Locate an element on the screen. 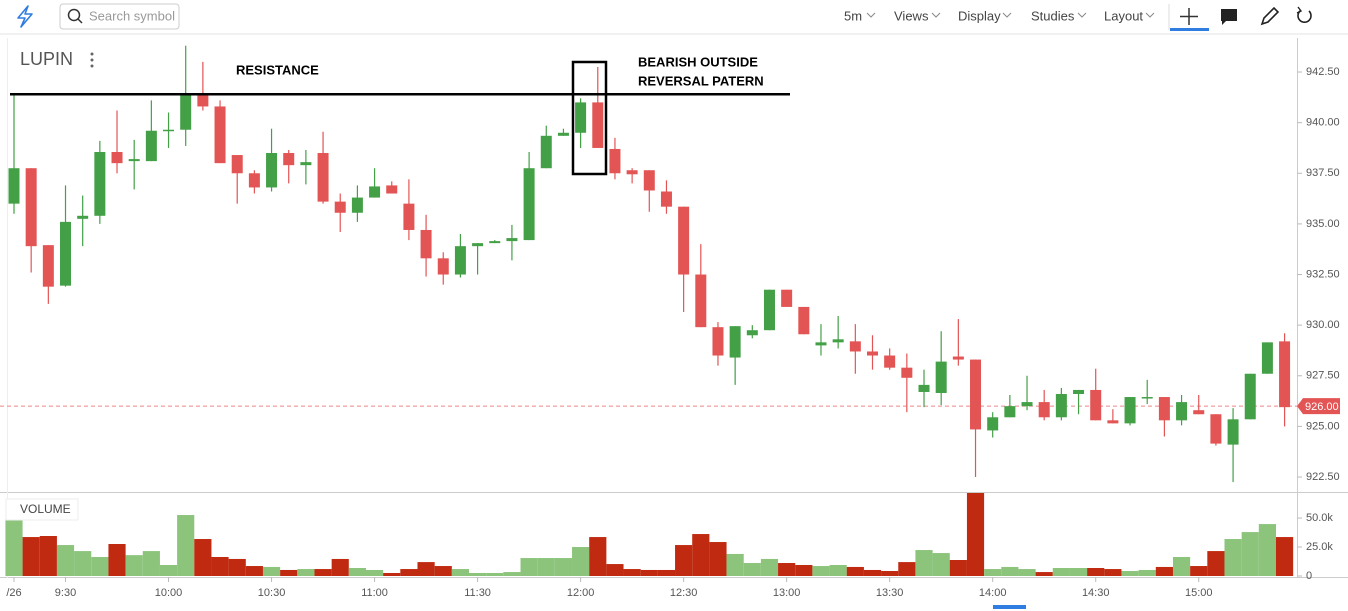 The image size is (1348, 611). interval-menu: 5m is located at coordinates (853, 15).